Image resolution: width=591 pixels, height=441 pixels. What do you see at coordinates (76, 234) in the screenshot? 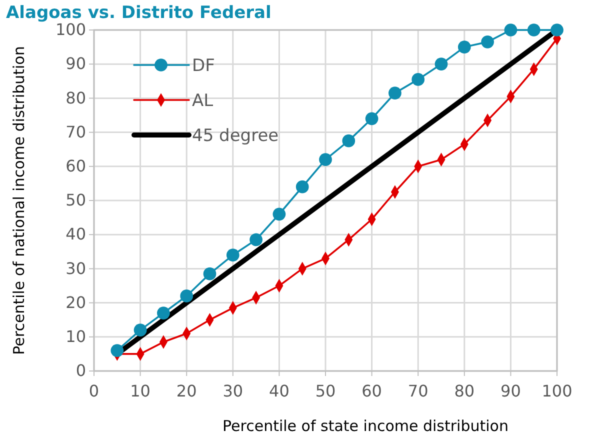
I see `y-tick-label: 40` at bounding box center [76, 234].